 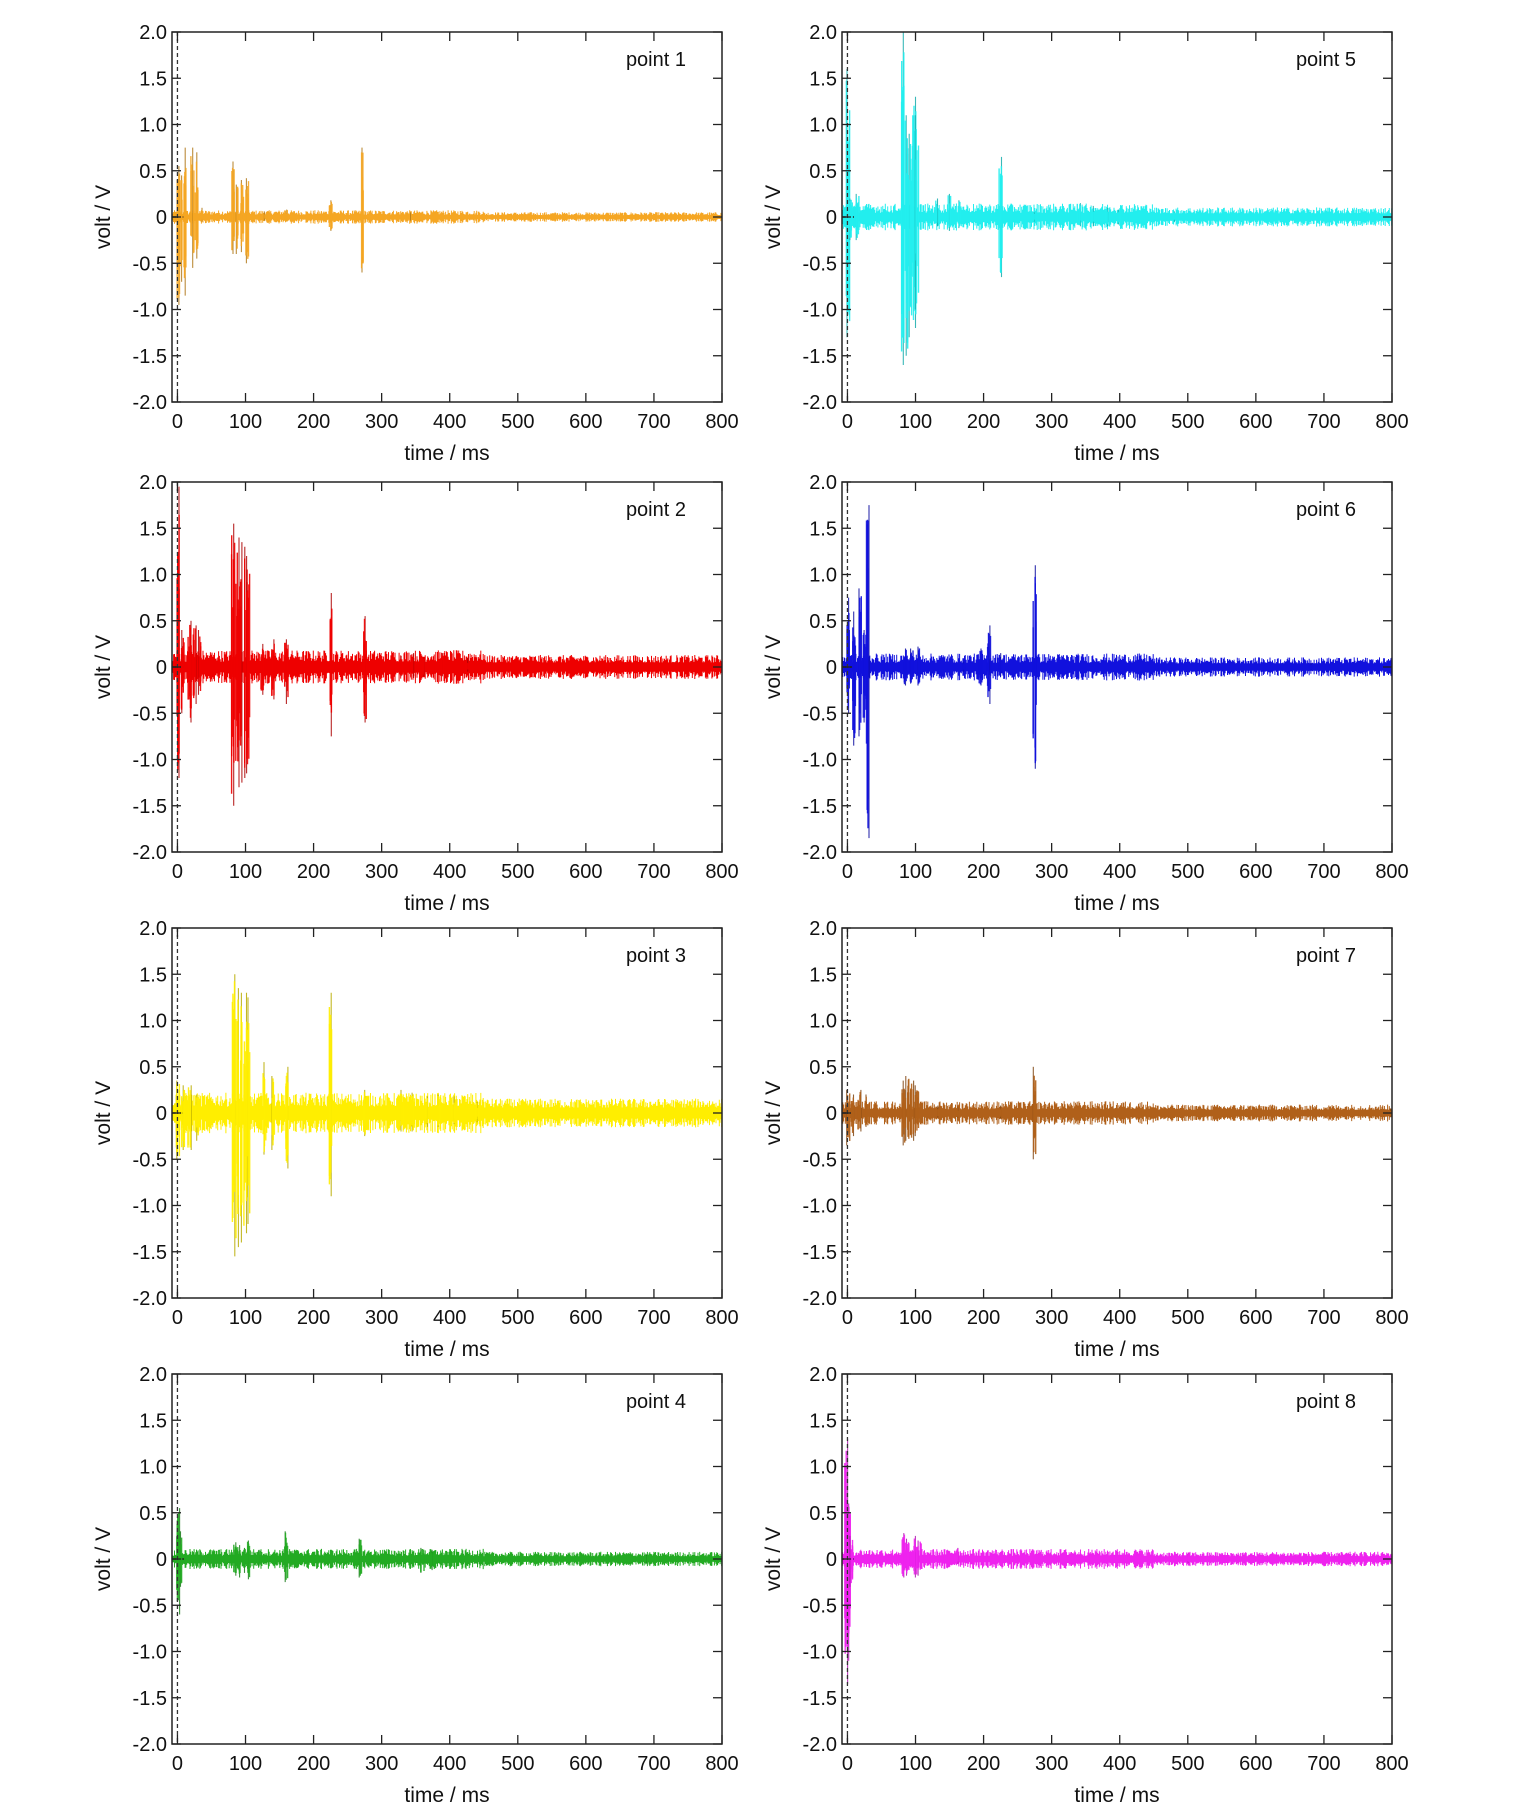 I want to click on y-axis-title: volt / V, so click(x=773, y=217).